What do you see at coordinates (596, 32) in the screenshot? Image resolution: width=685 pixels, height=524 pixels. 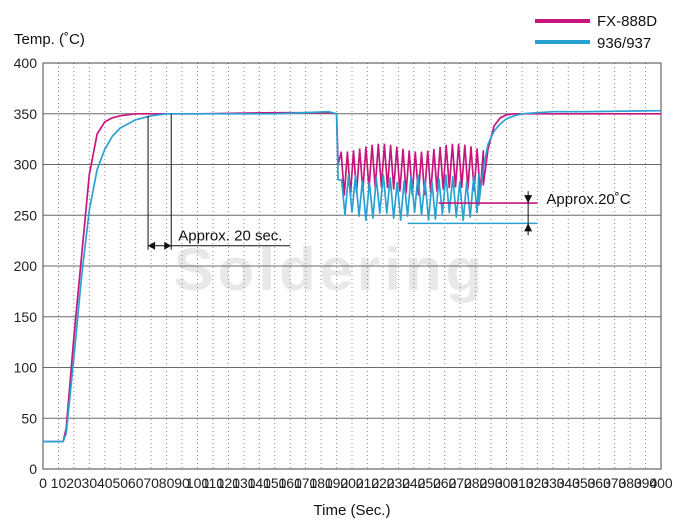 I see `legend: FX-888D 936/937` at bounding box center [596, 32].